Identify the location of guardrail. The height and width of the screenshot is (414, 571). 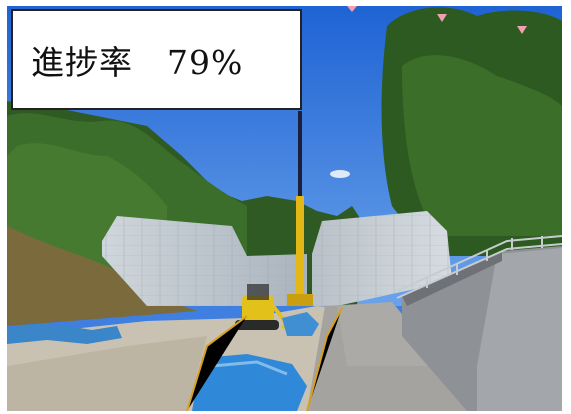
(479, 267).